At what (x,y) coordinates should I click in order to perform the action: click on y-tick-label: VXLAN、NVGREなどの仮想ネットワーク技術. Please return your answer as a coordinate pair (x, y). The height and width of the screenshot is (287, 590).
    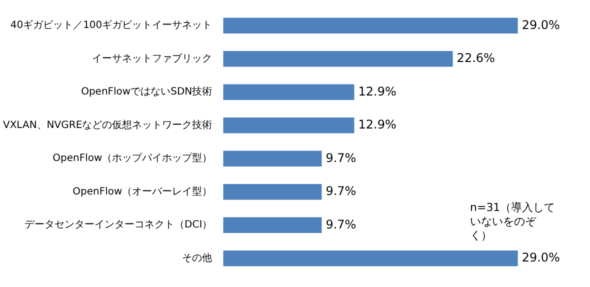
    Looking at the image, I should click on (107, 124).